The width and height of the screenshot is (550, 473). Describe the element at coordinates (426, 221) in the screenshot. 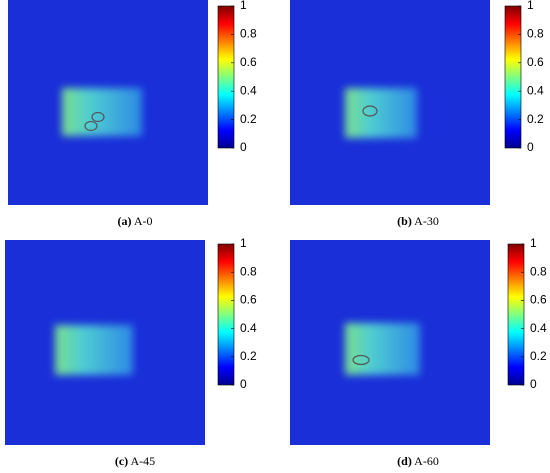

I see `caption-text: A-30` at that location.